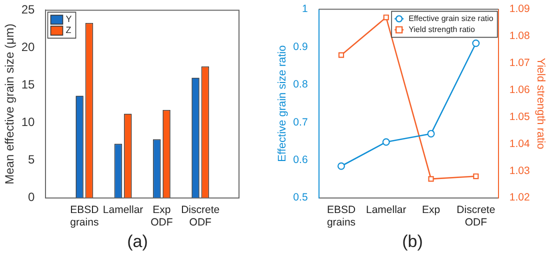 This screenshot has width=550, height=264. Describe the element at coordinates (300, 46) in the screenshot. I see `y-tick-label: 0.9` at that location.